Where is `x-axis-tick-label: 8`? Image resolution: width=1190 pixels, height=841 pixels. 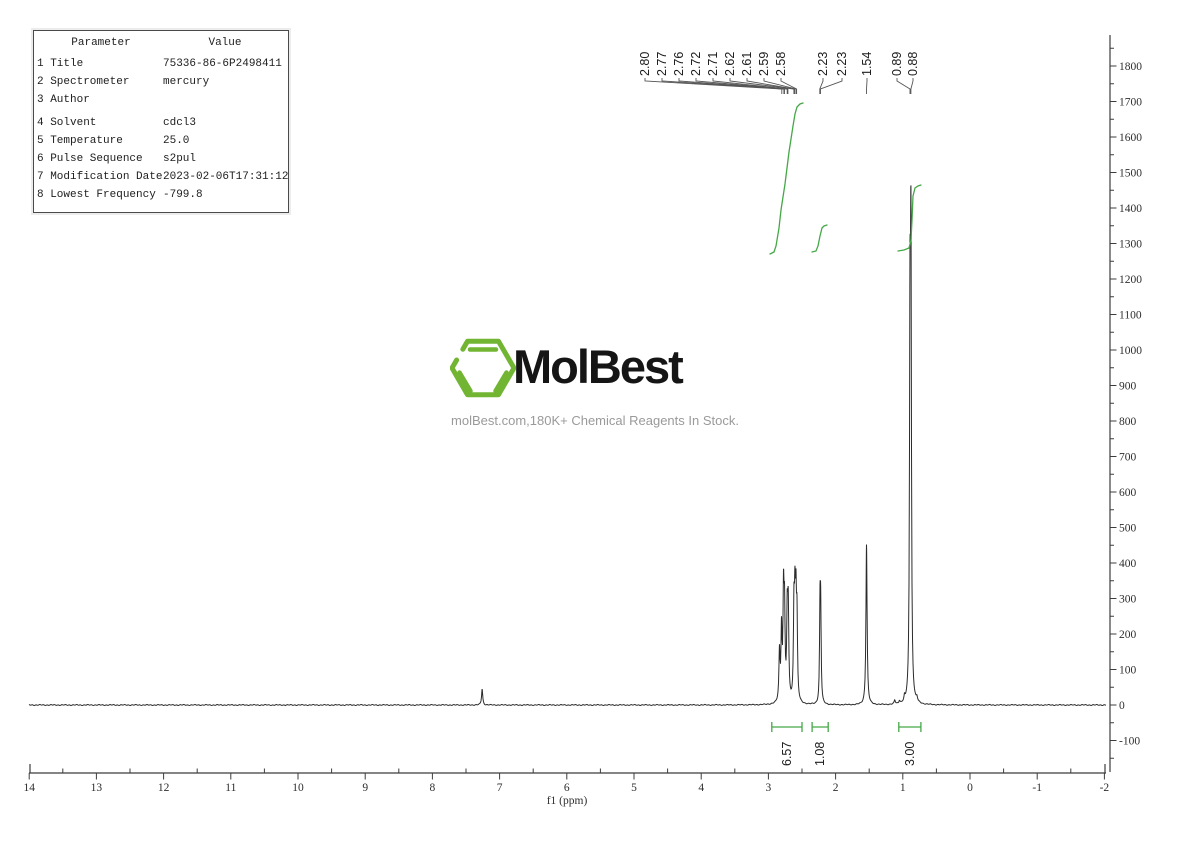
x-axis-tick-label: 8 is located at coordinates (433, 788).